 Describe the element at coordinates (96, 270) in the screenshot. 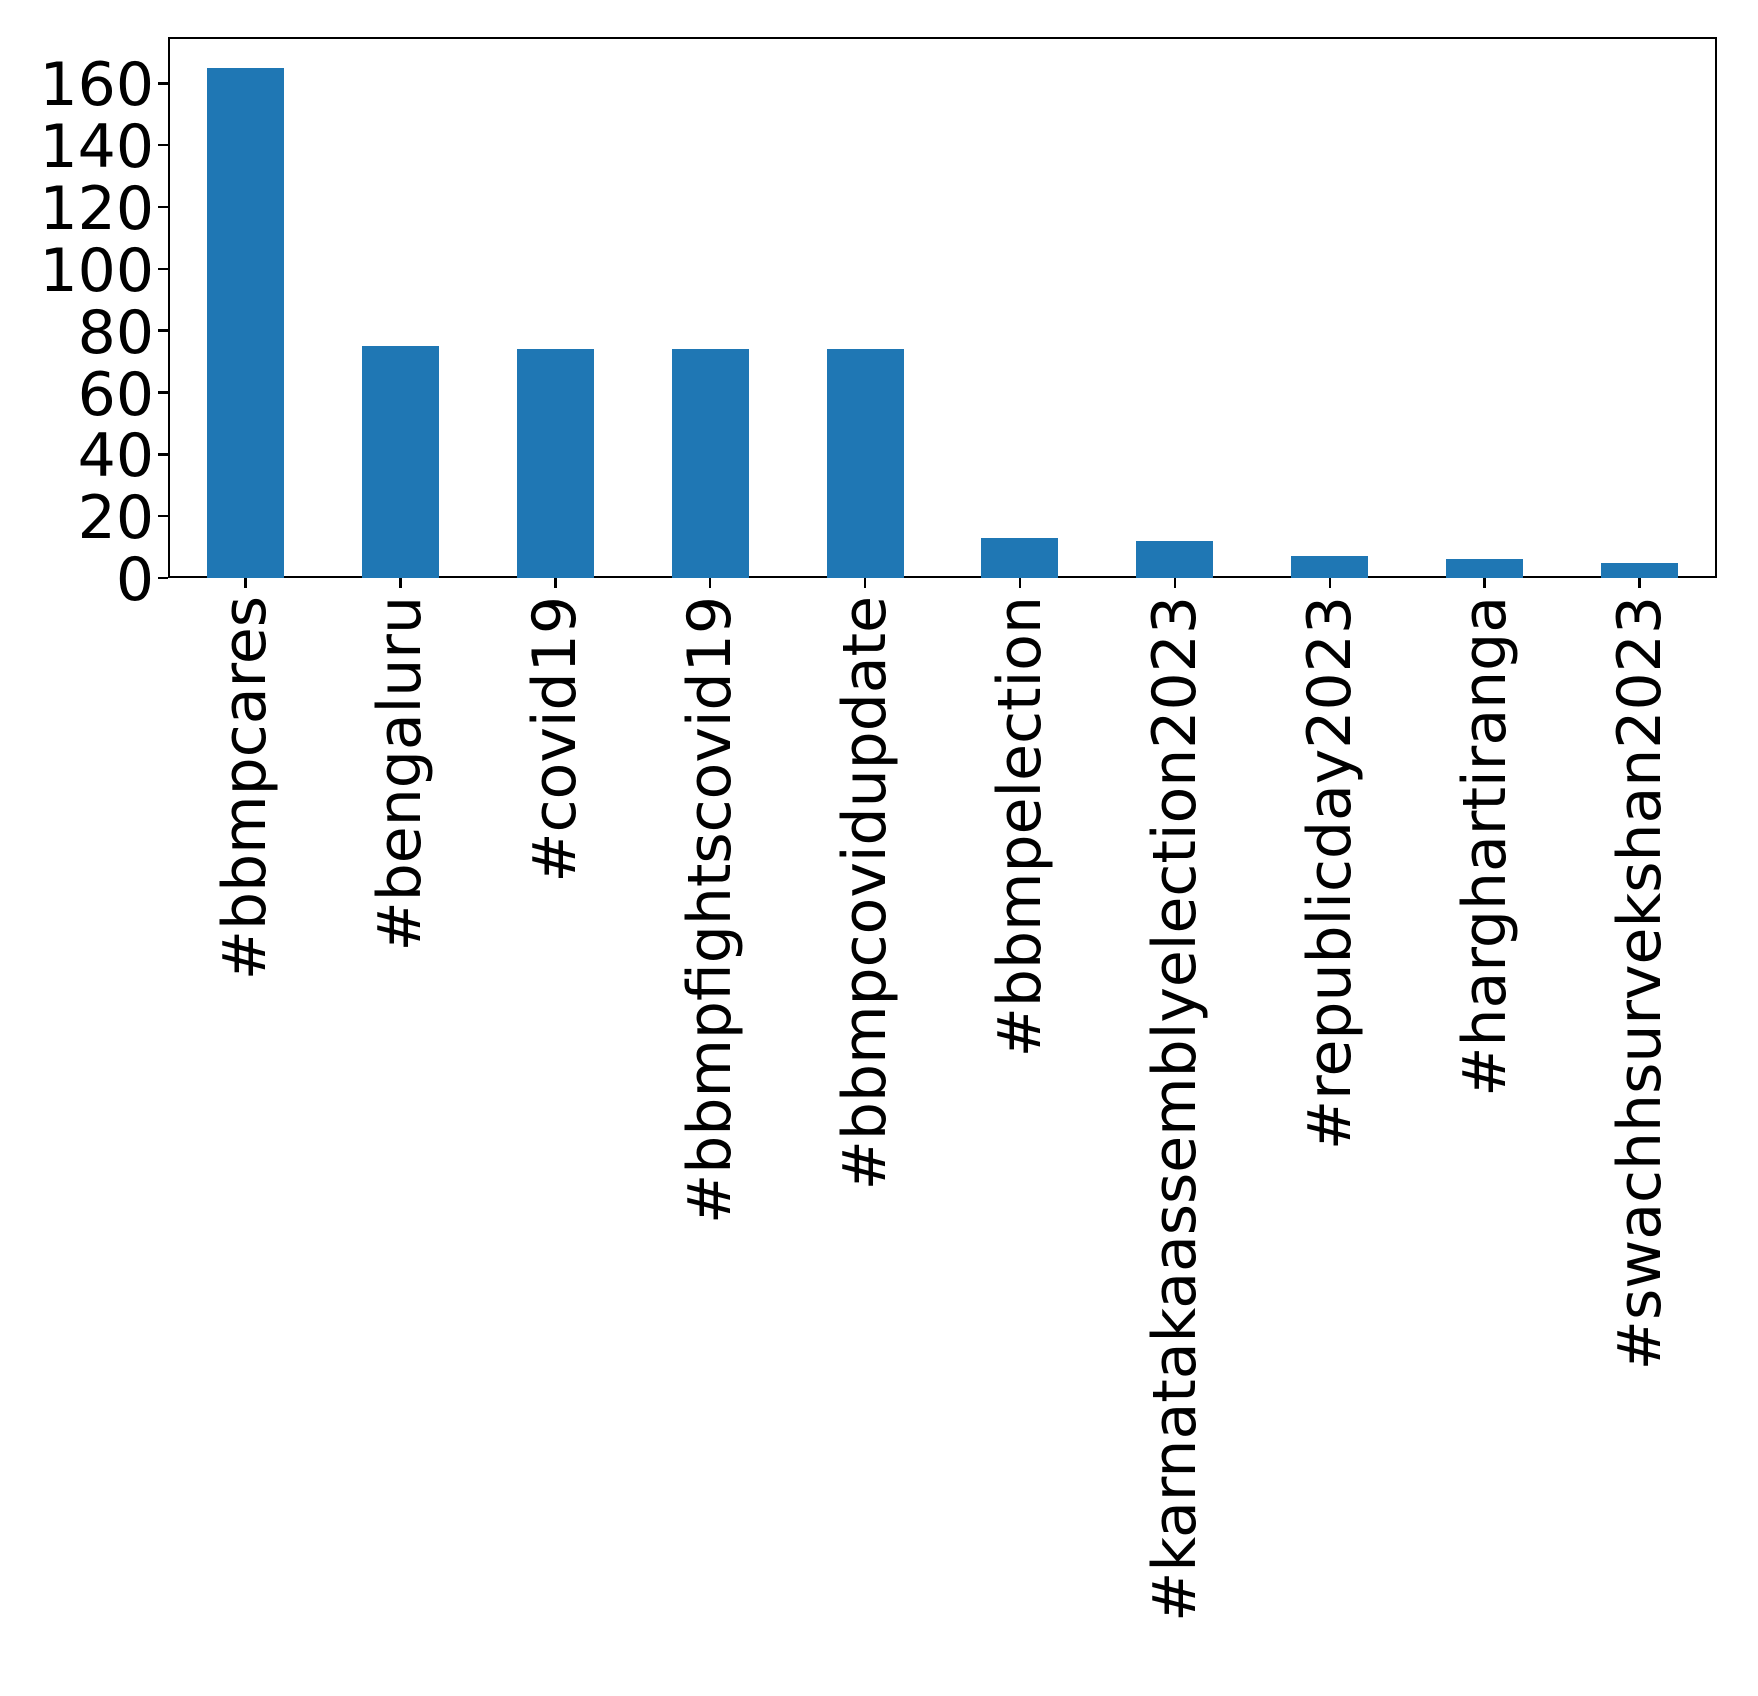

I see `y-tick-label: 100` at that location.